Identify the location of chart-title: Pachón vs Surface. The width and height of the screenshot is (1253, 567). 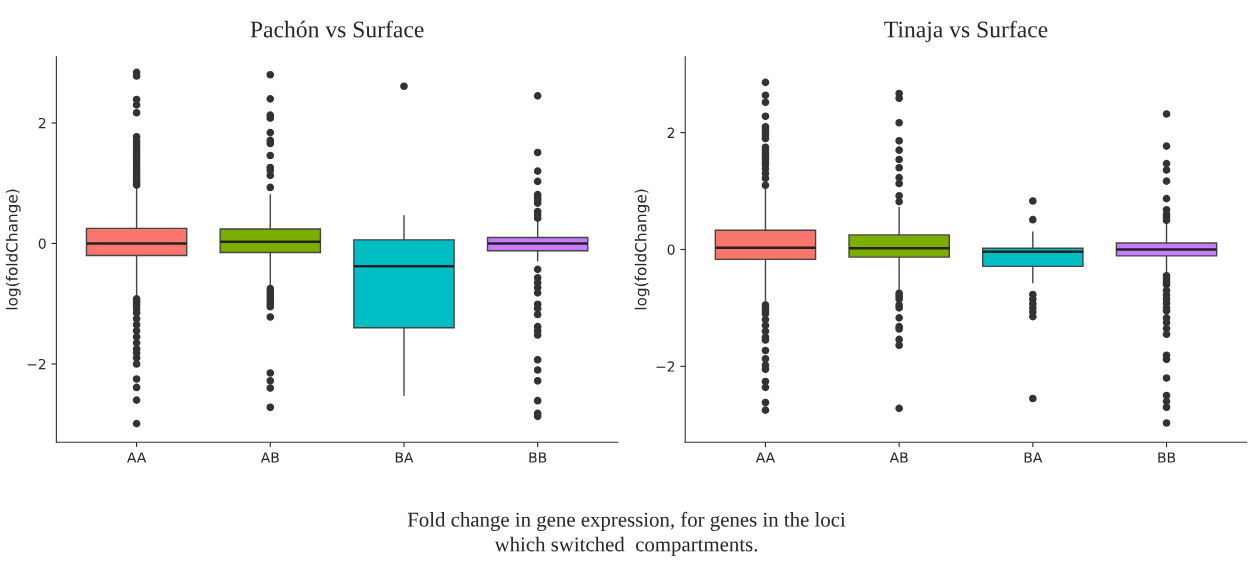
(337, 29).